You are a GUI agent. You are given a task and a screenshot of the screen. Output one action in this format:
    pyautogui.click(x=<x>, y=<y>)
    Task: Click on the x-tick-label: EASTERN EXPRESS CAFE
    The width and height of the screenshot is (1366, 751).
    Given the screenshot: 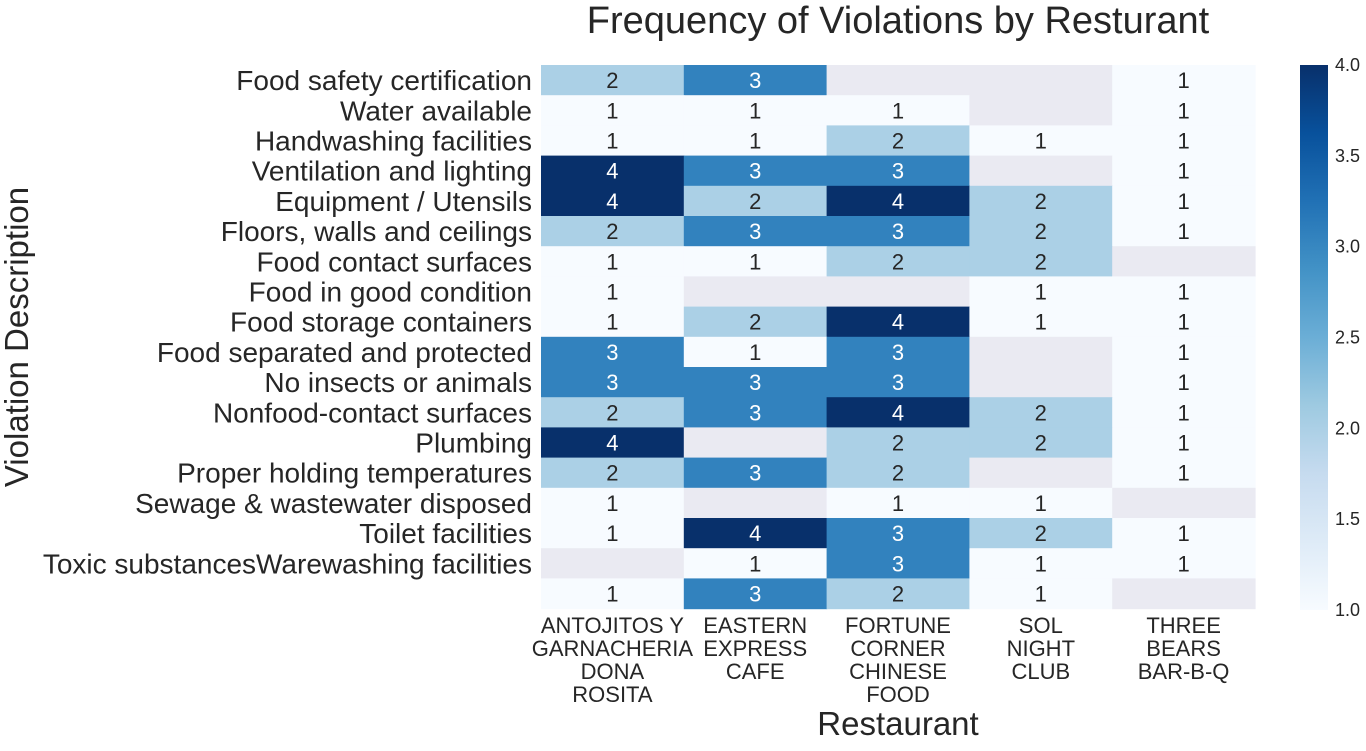 What is the action you would take?
    pyautogui.click(x=755, y=648)
    